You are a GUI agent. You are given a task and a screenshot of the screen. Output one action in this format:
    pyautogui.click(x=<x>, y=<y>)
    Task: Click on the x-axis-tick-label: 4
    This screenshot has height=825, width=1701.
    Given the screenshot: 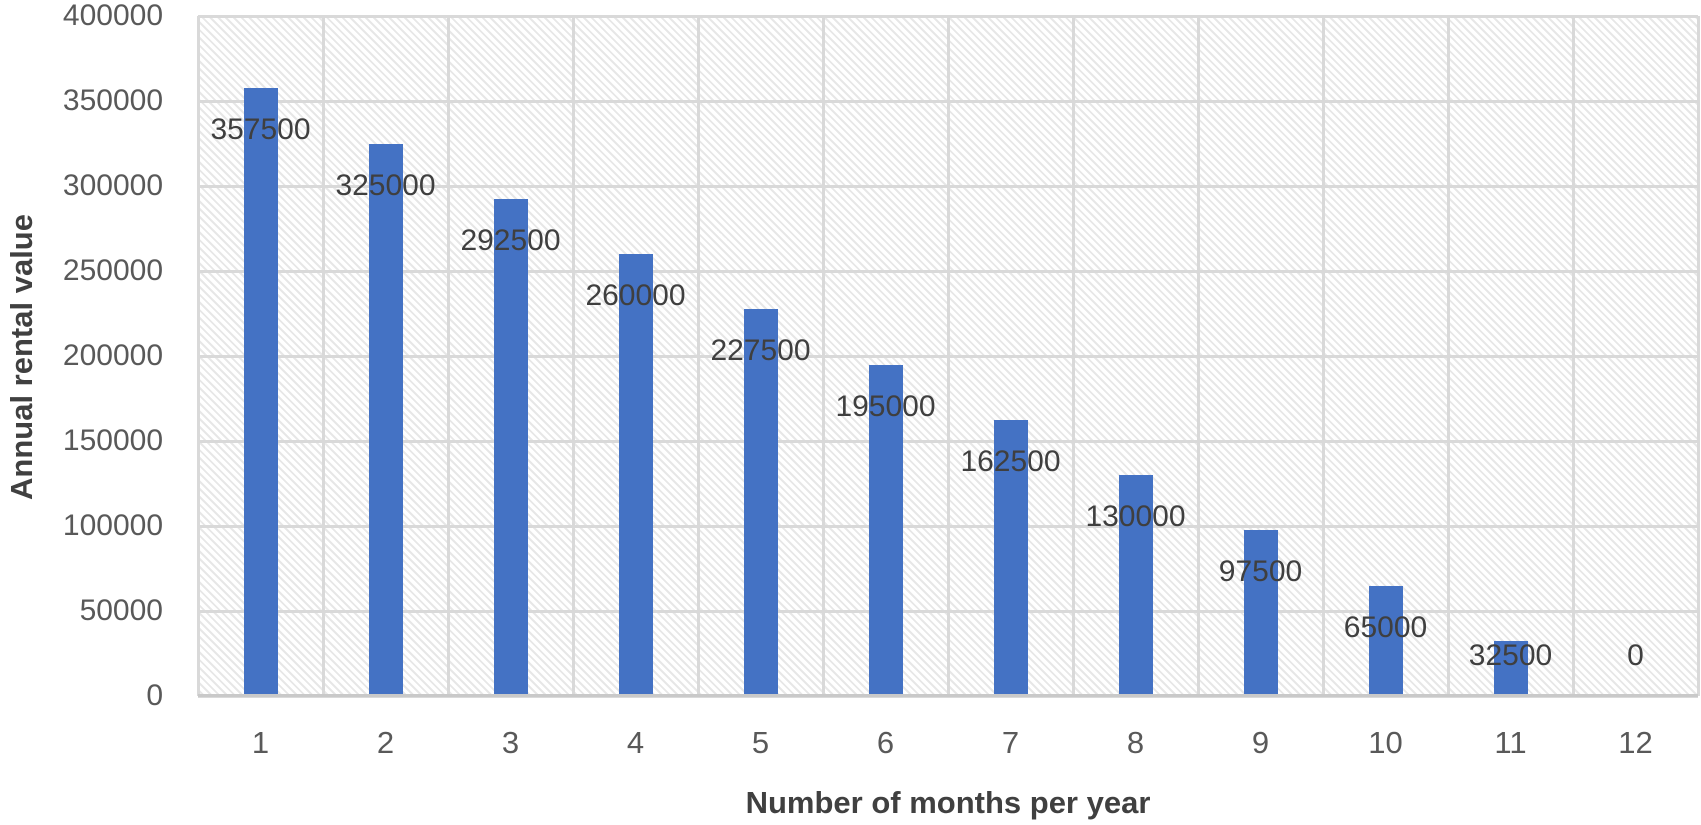 What is the action you would take?
    pyautogui.click(x=635, y=742)
    